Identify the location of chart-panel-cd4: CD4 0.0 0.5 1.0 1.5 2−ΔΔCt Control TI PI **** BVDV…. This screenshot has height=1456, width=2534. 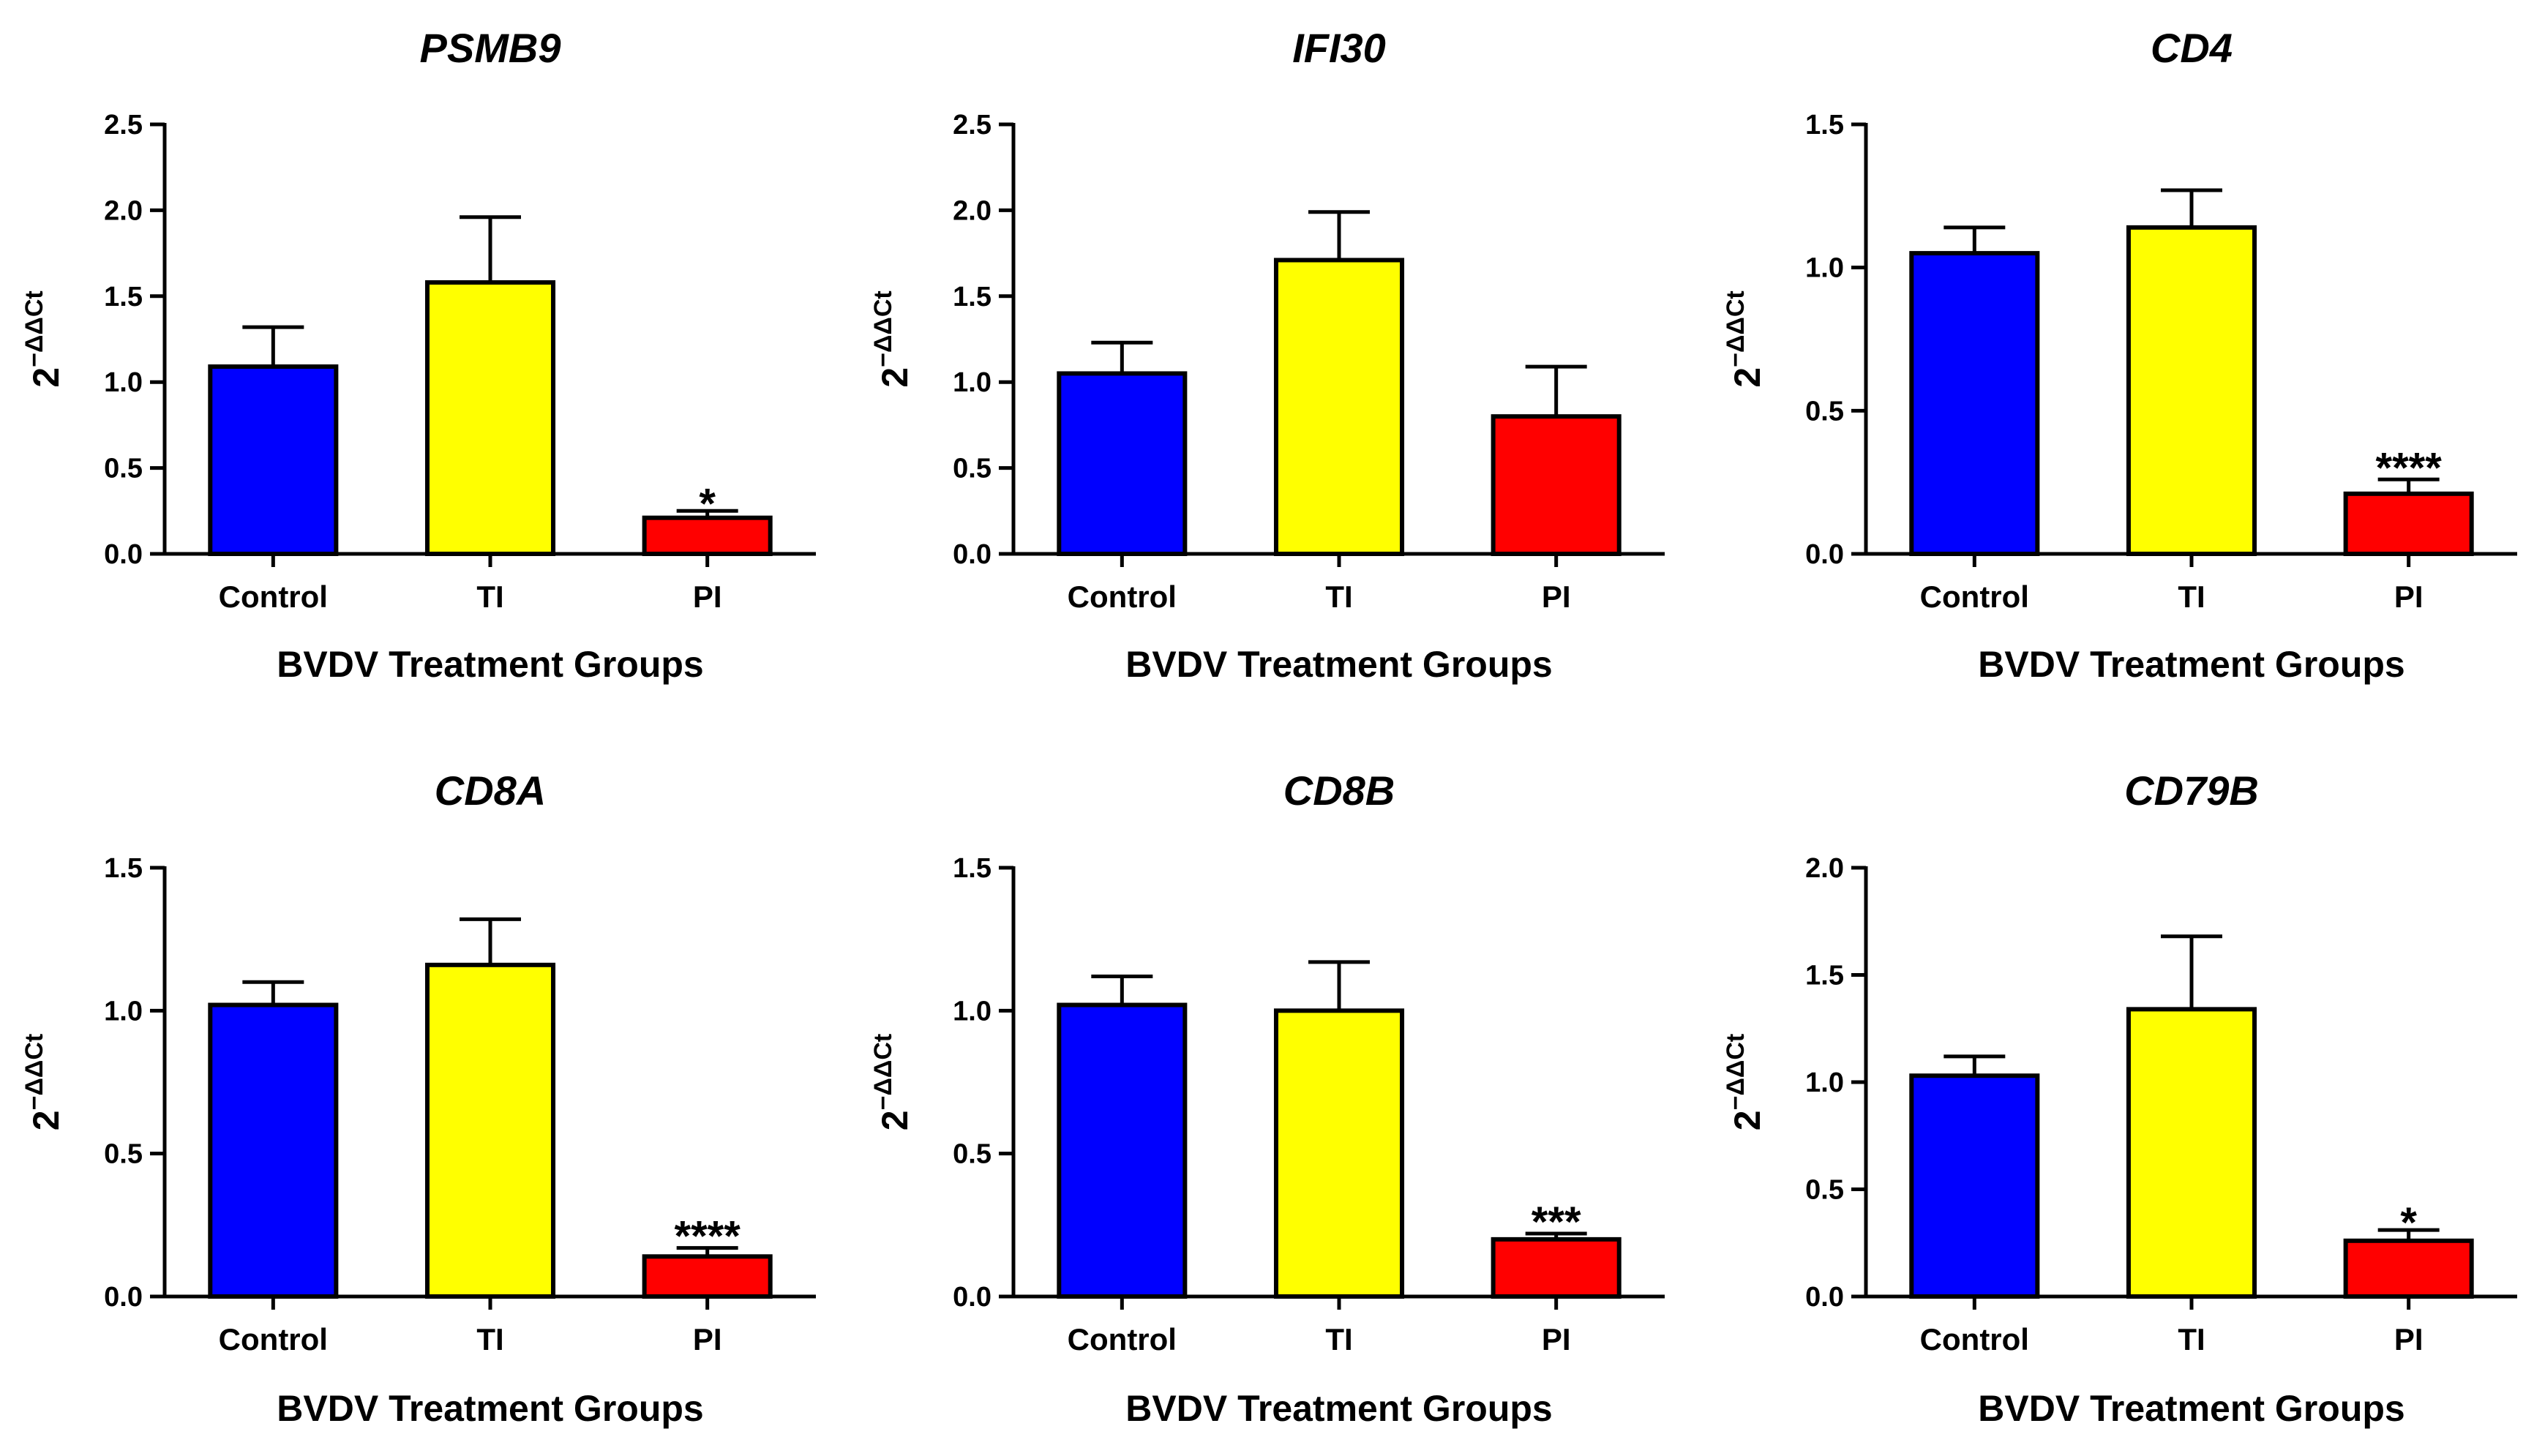
(2119, 355).